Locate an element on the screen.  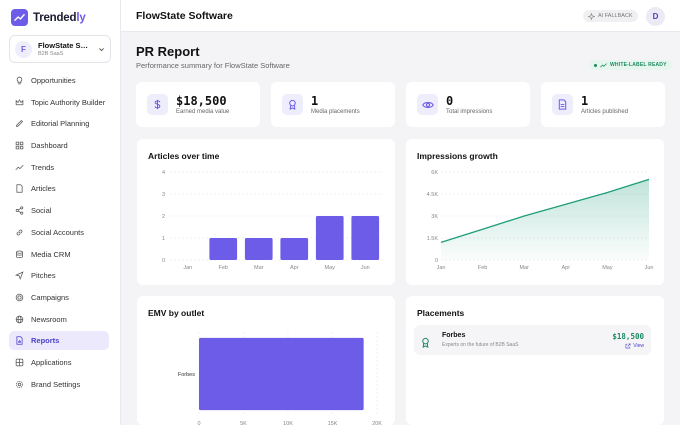
x-tick-label: Jun is located at coordinates (365, 268).